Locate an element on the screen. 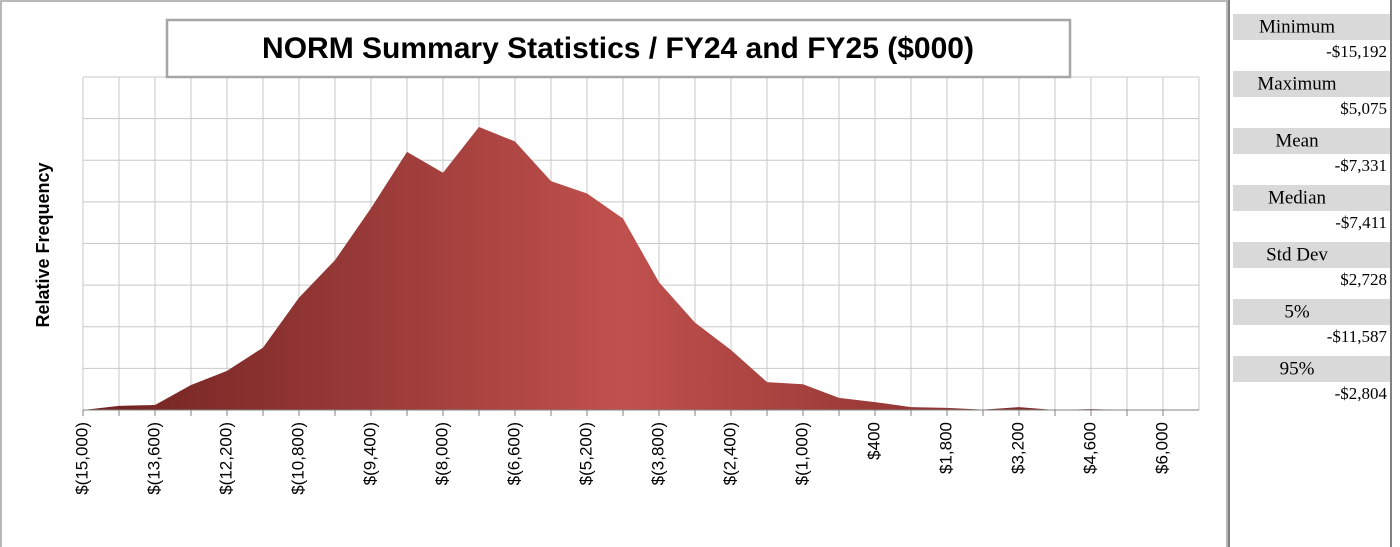 The image size is (1400, 547). x-tick-label: $3,200 is located at coordinates (1017, 448).